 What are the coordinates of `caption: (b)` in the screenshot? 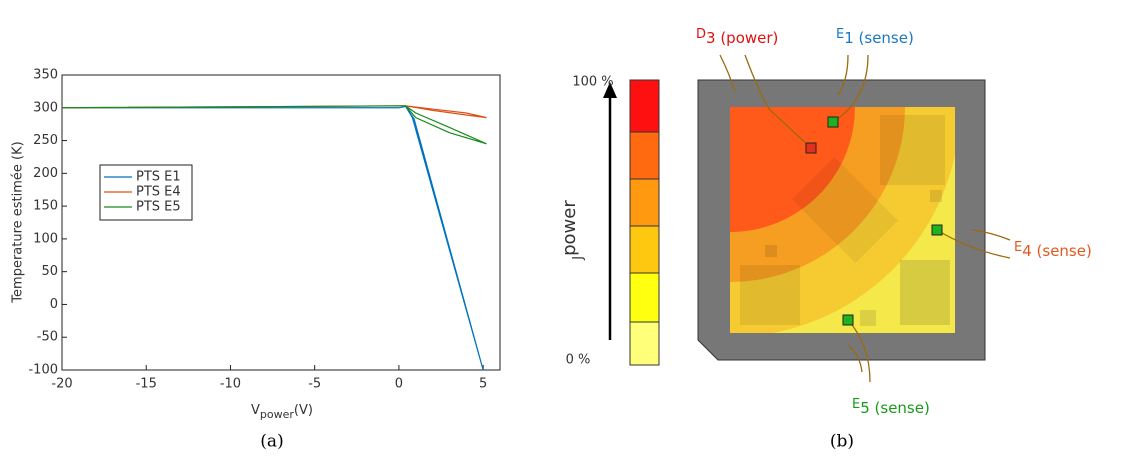 It's located at (842, 442).